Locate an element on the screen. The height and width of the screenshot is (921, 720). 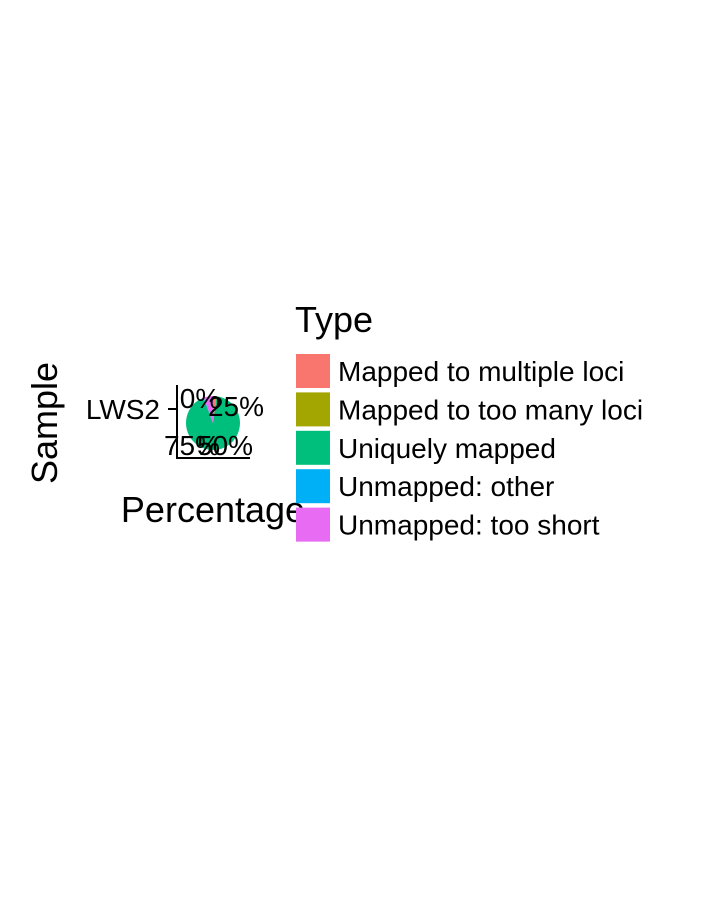
legend-label-3: Unmapped: other is located at coordinates (446, 486).